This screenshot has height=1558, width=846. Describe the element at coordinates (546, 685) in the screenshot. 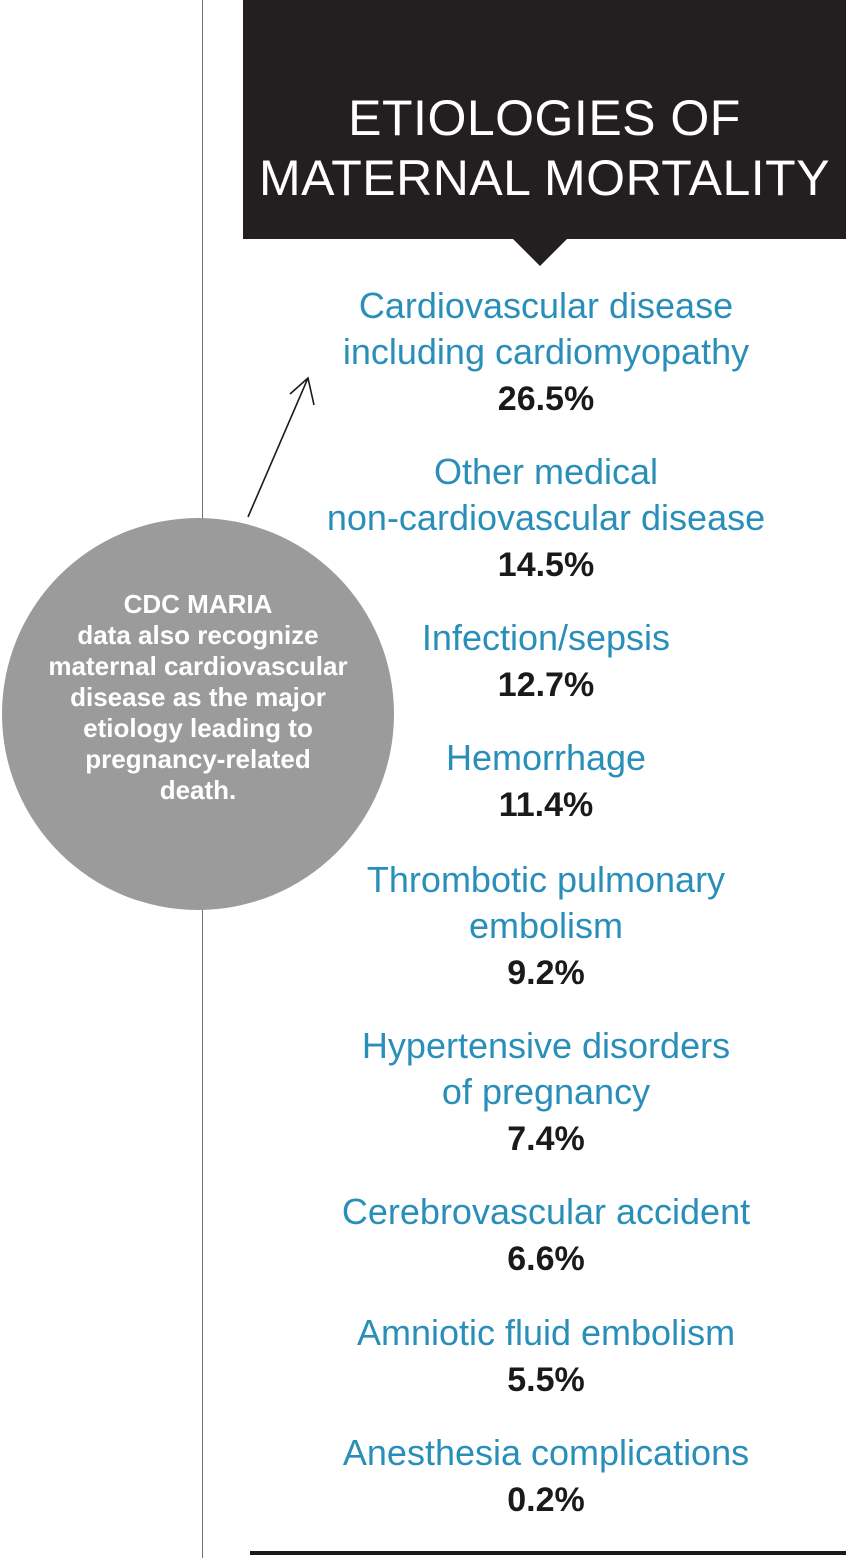

I see `etiology-percent: 12.7%` at that location.